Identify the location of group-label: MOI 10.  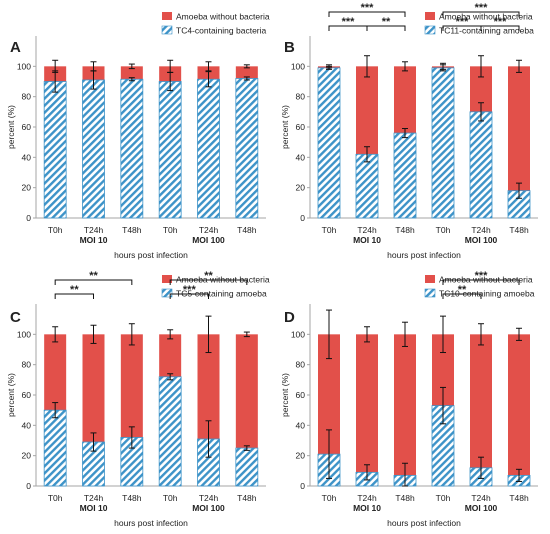
(94, 508).